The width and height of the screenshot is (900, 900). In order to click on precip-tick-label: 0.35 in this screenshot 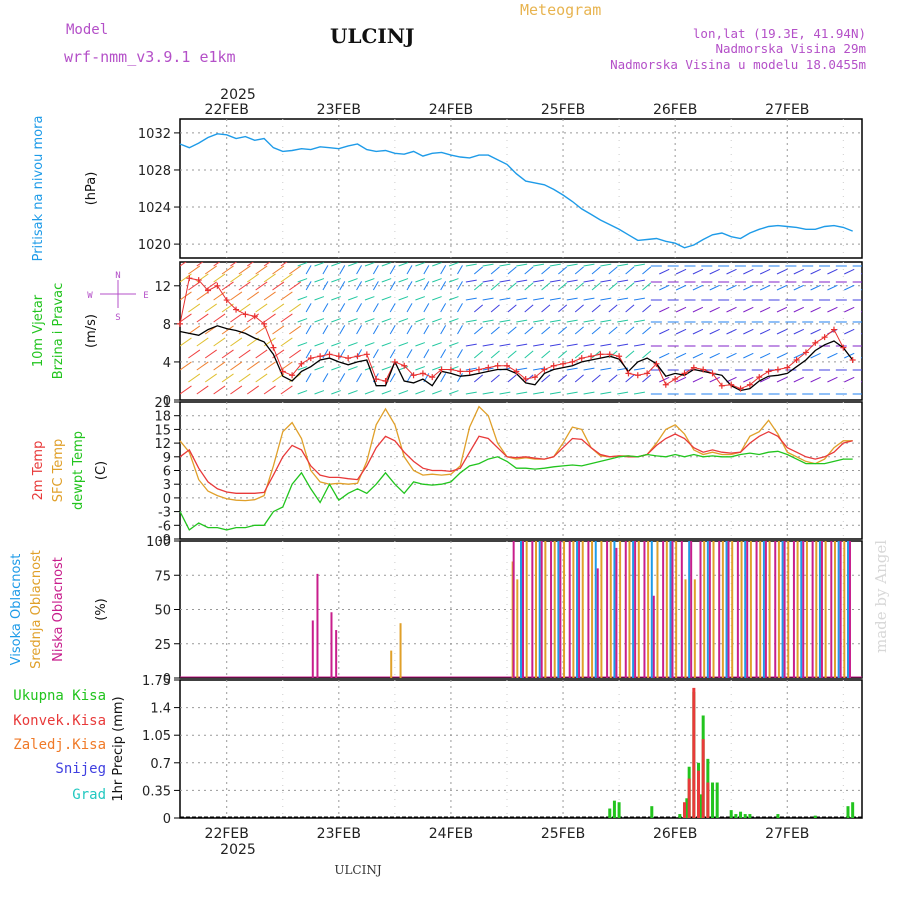, I will do `click(156, 791)`.